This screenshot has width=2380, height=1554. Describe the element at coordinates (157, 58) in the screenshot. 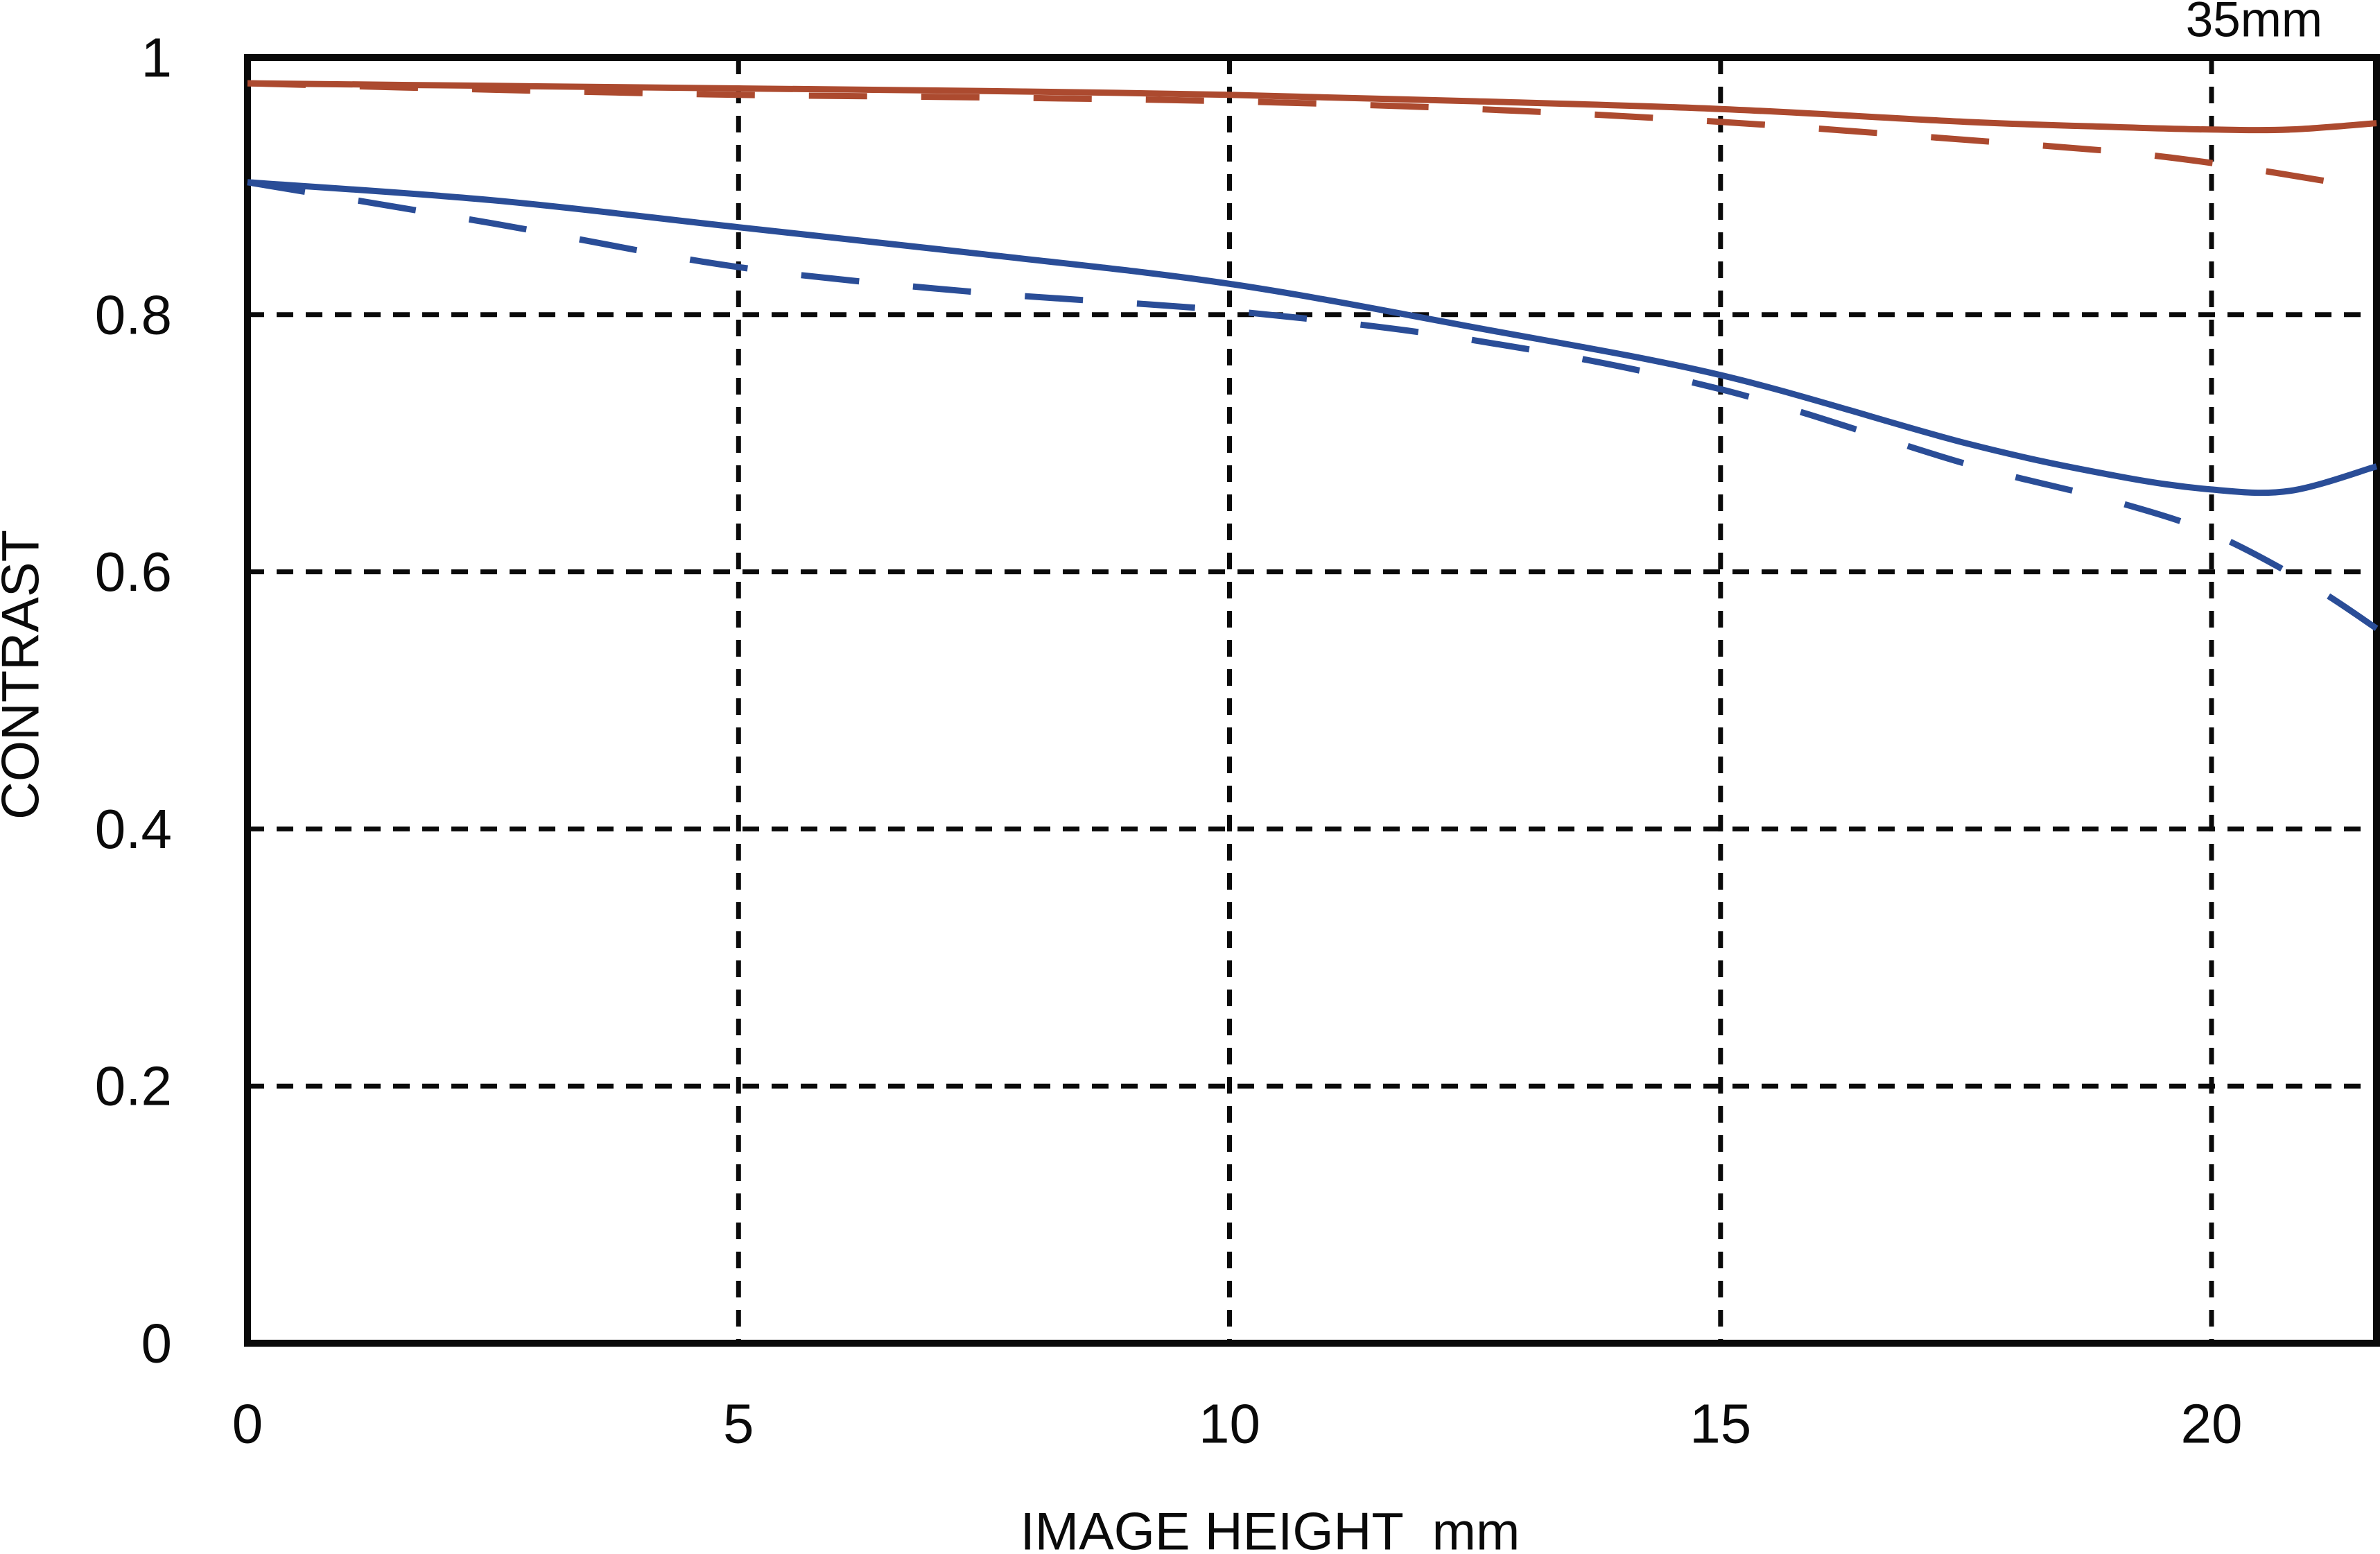

I see `y-tick-label: 1` at that location.